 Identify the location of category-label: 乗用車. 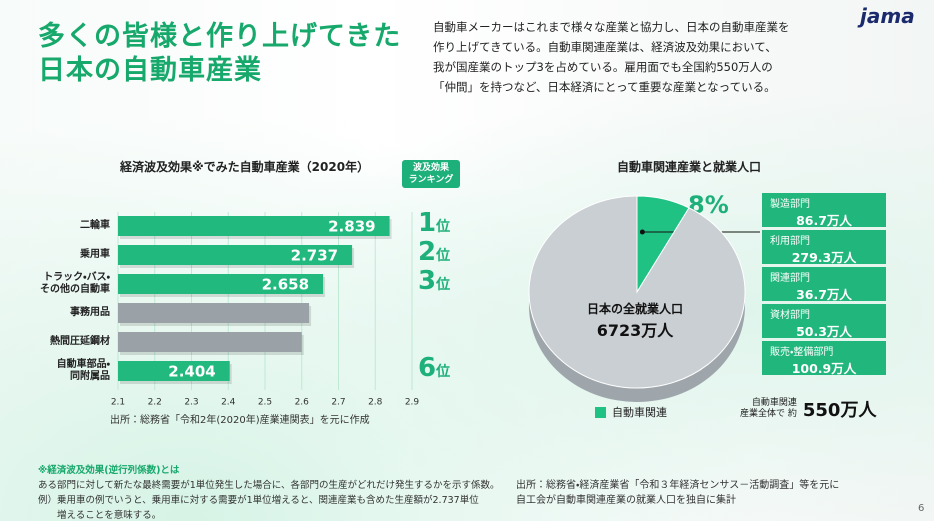
(95, 254).